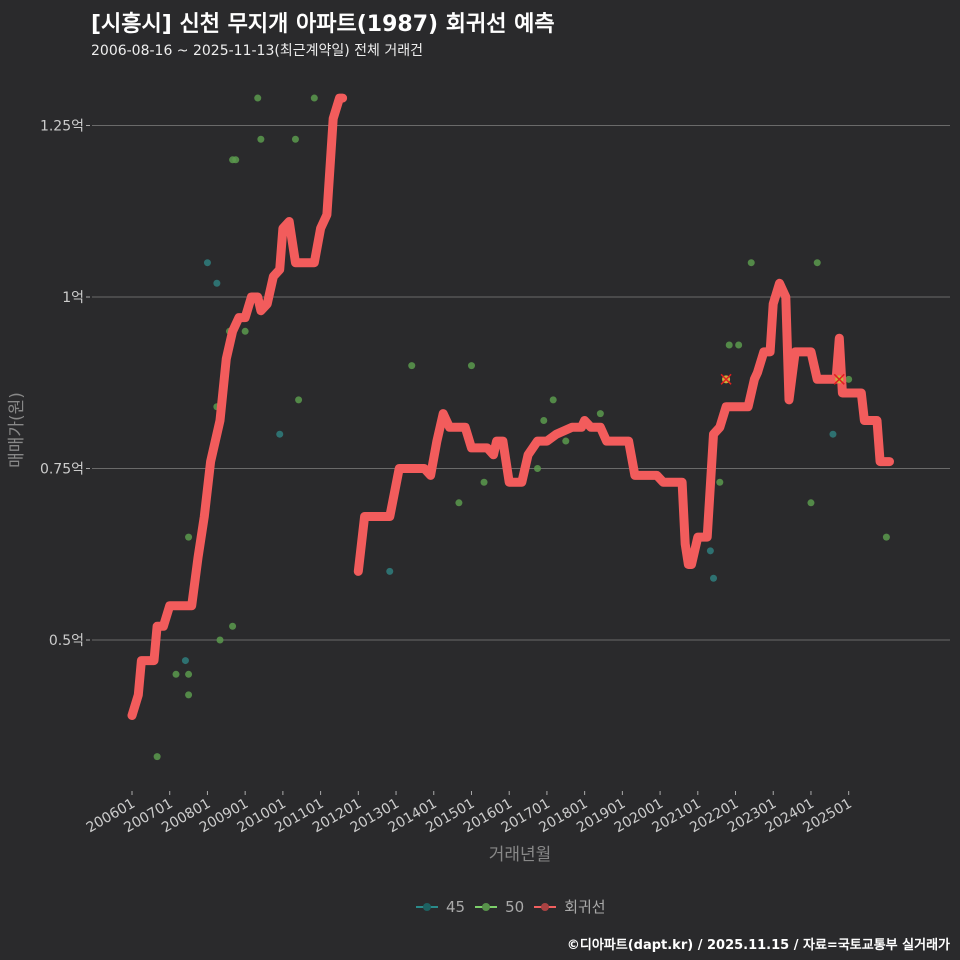  Describe the element at coordinates (782, 379) in the screenshot. I see `highlight-markers` at that location.